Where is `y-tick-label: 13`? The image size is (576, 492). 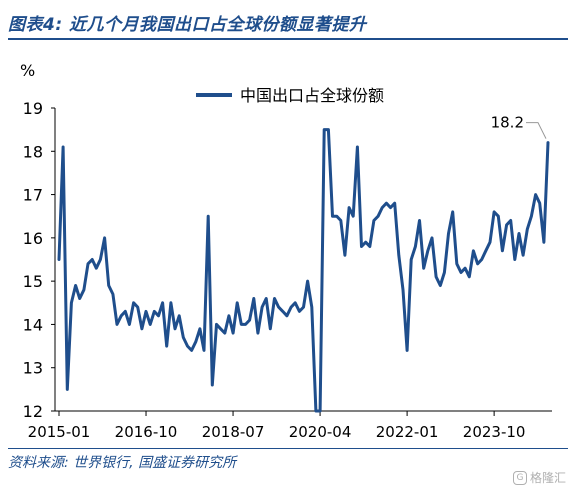
y-tick-label: 13 is located at coordinates (33, 368).